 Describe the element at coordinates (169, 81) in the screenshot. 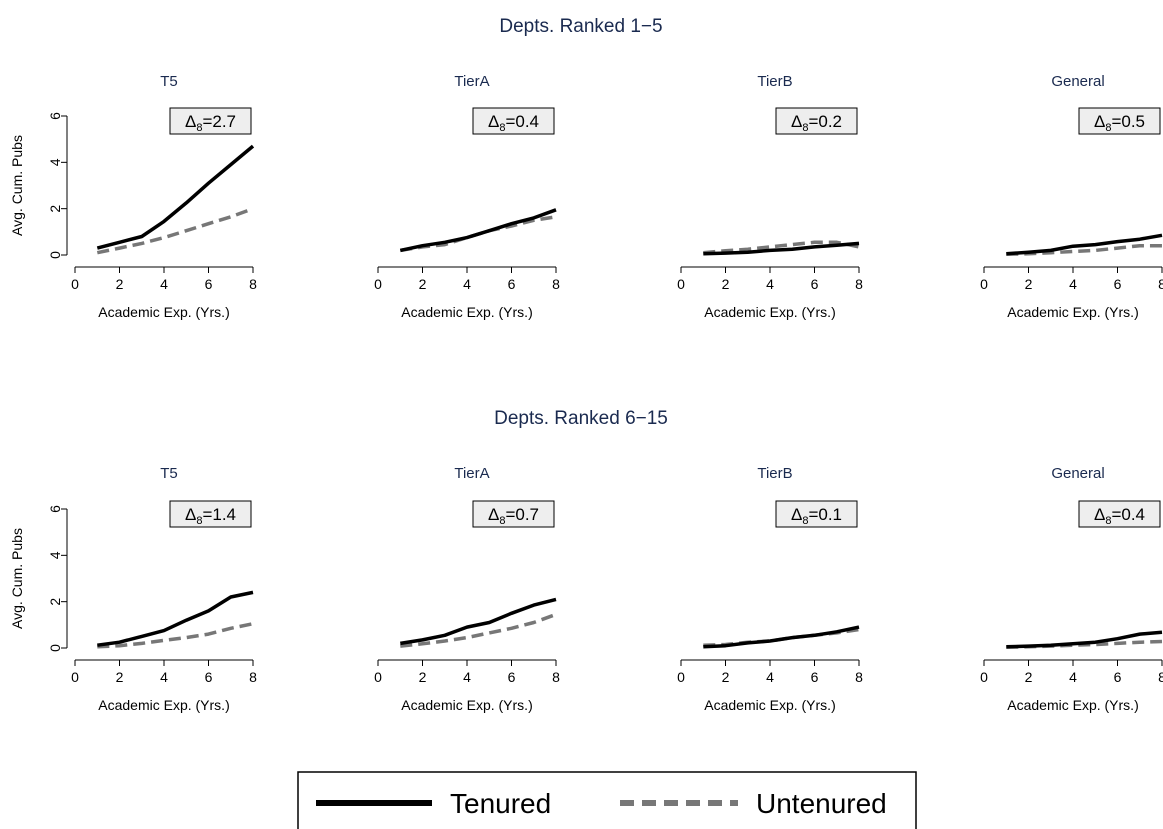

I see `panel-title: T5` at that location.